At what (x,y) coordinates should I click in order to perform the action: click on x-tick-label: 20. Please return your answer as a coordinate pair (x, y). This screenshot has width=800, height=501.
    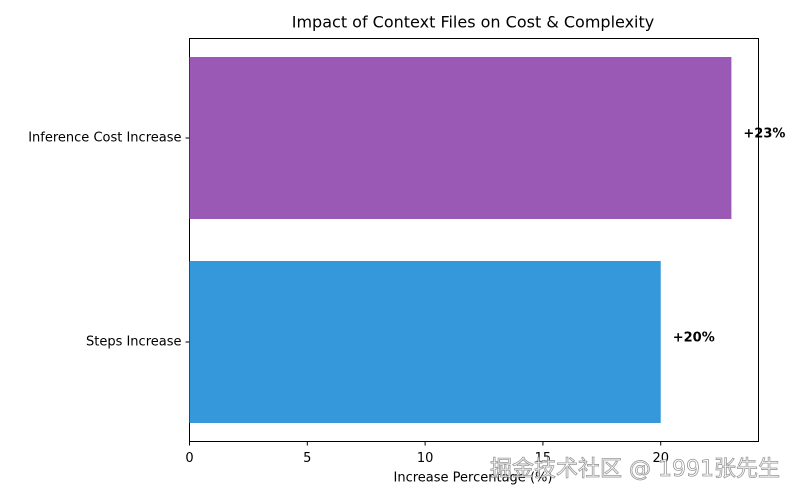
    Looking at the image, I should click on (660, 458).